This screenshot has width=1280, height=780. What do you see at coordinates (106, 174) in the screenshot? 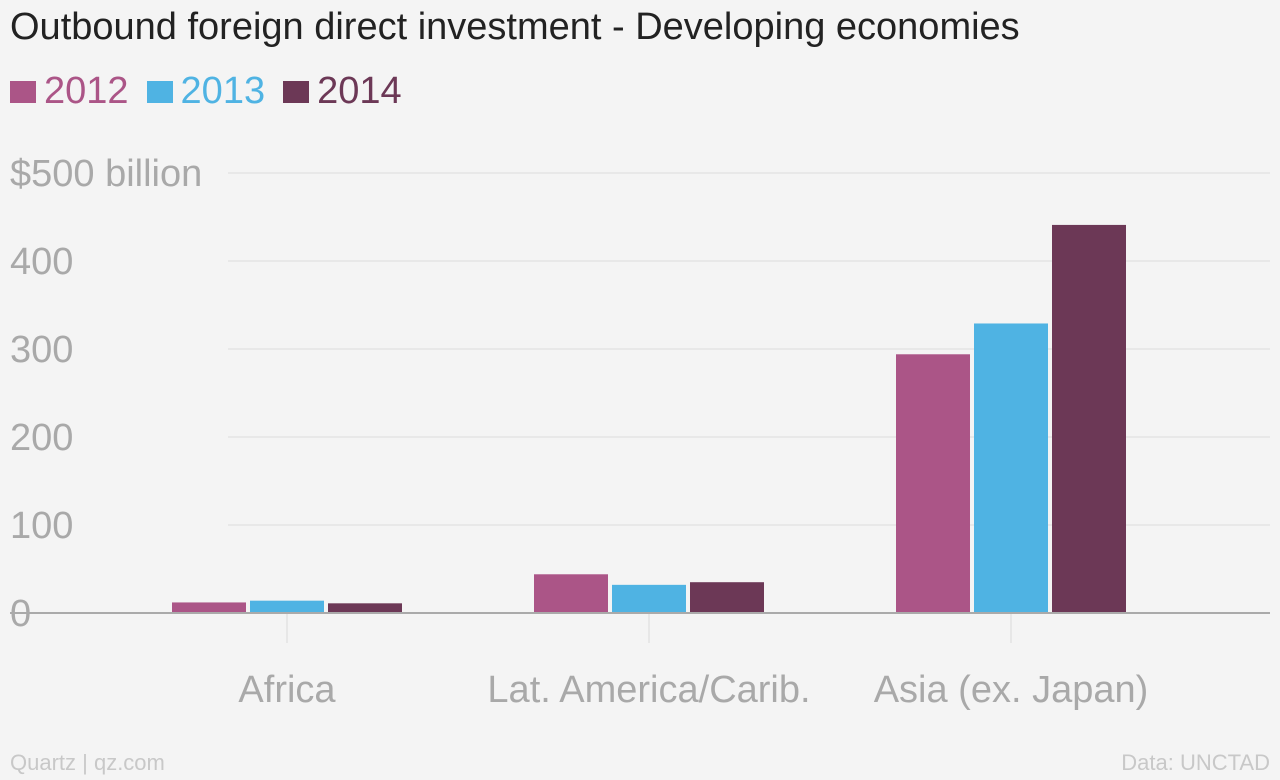
I see `y-tick-label: $500 billion` at bounding box center [106, 174].